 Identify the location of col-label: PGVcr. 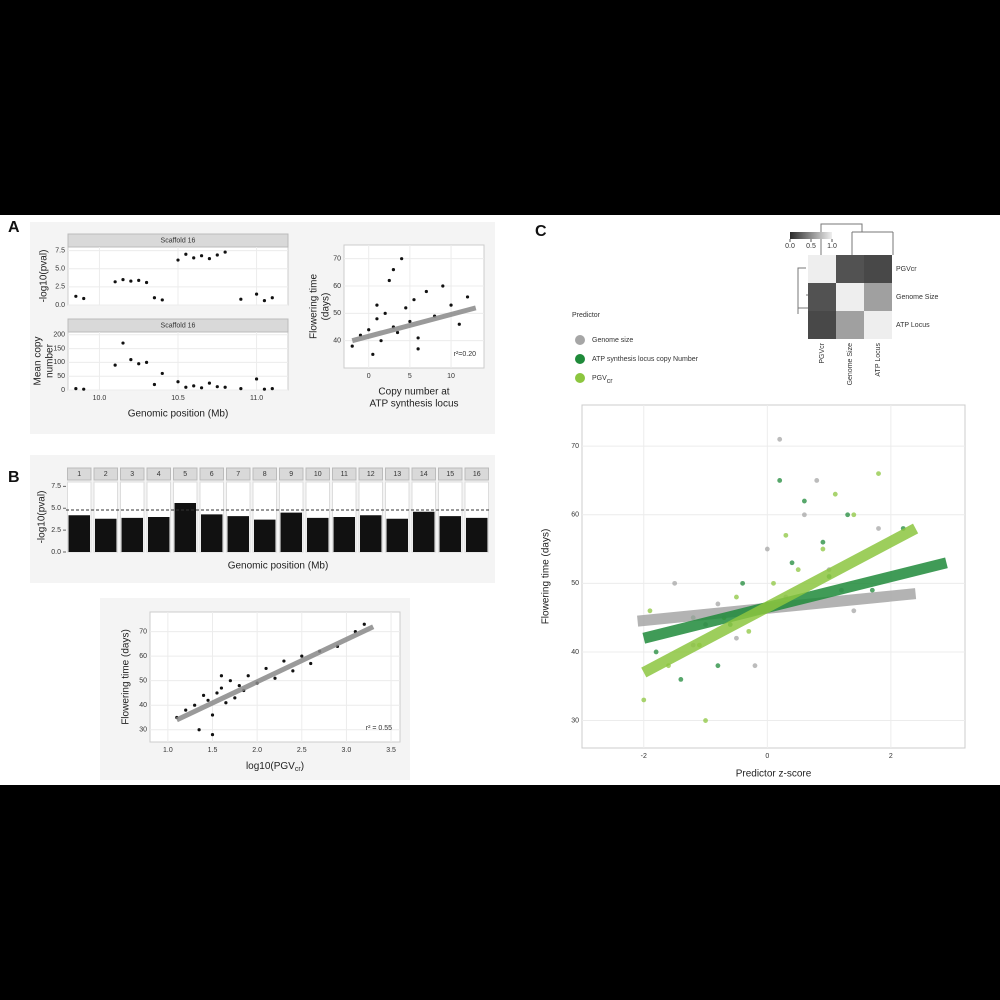
(822, 352).